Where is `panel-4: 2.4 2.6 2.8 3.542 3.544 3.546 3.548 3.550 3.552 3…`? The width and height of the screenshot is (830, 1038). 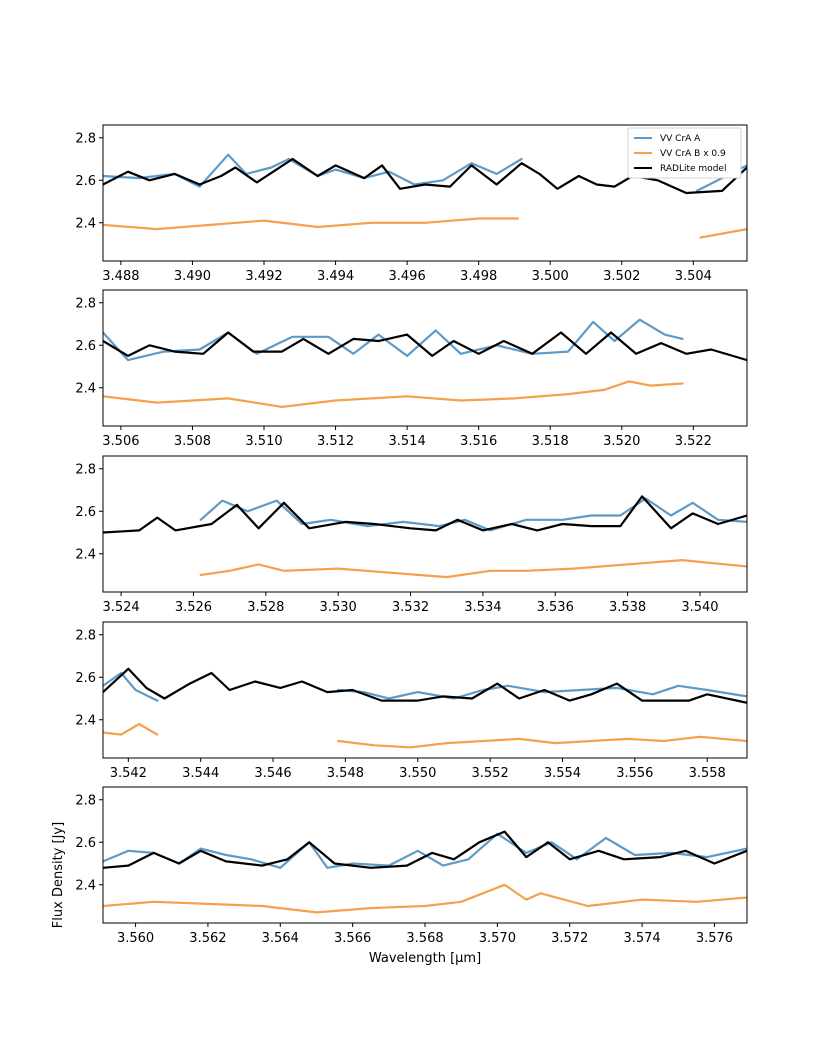 panel-4: 2.4 2.6 2.8 3.542 3.544 3.546 3.548 3.550 3.552 3… is located at coordinates (411, 701).